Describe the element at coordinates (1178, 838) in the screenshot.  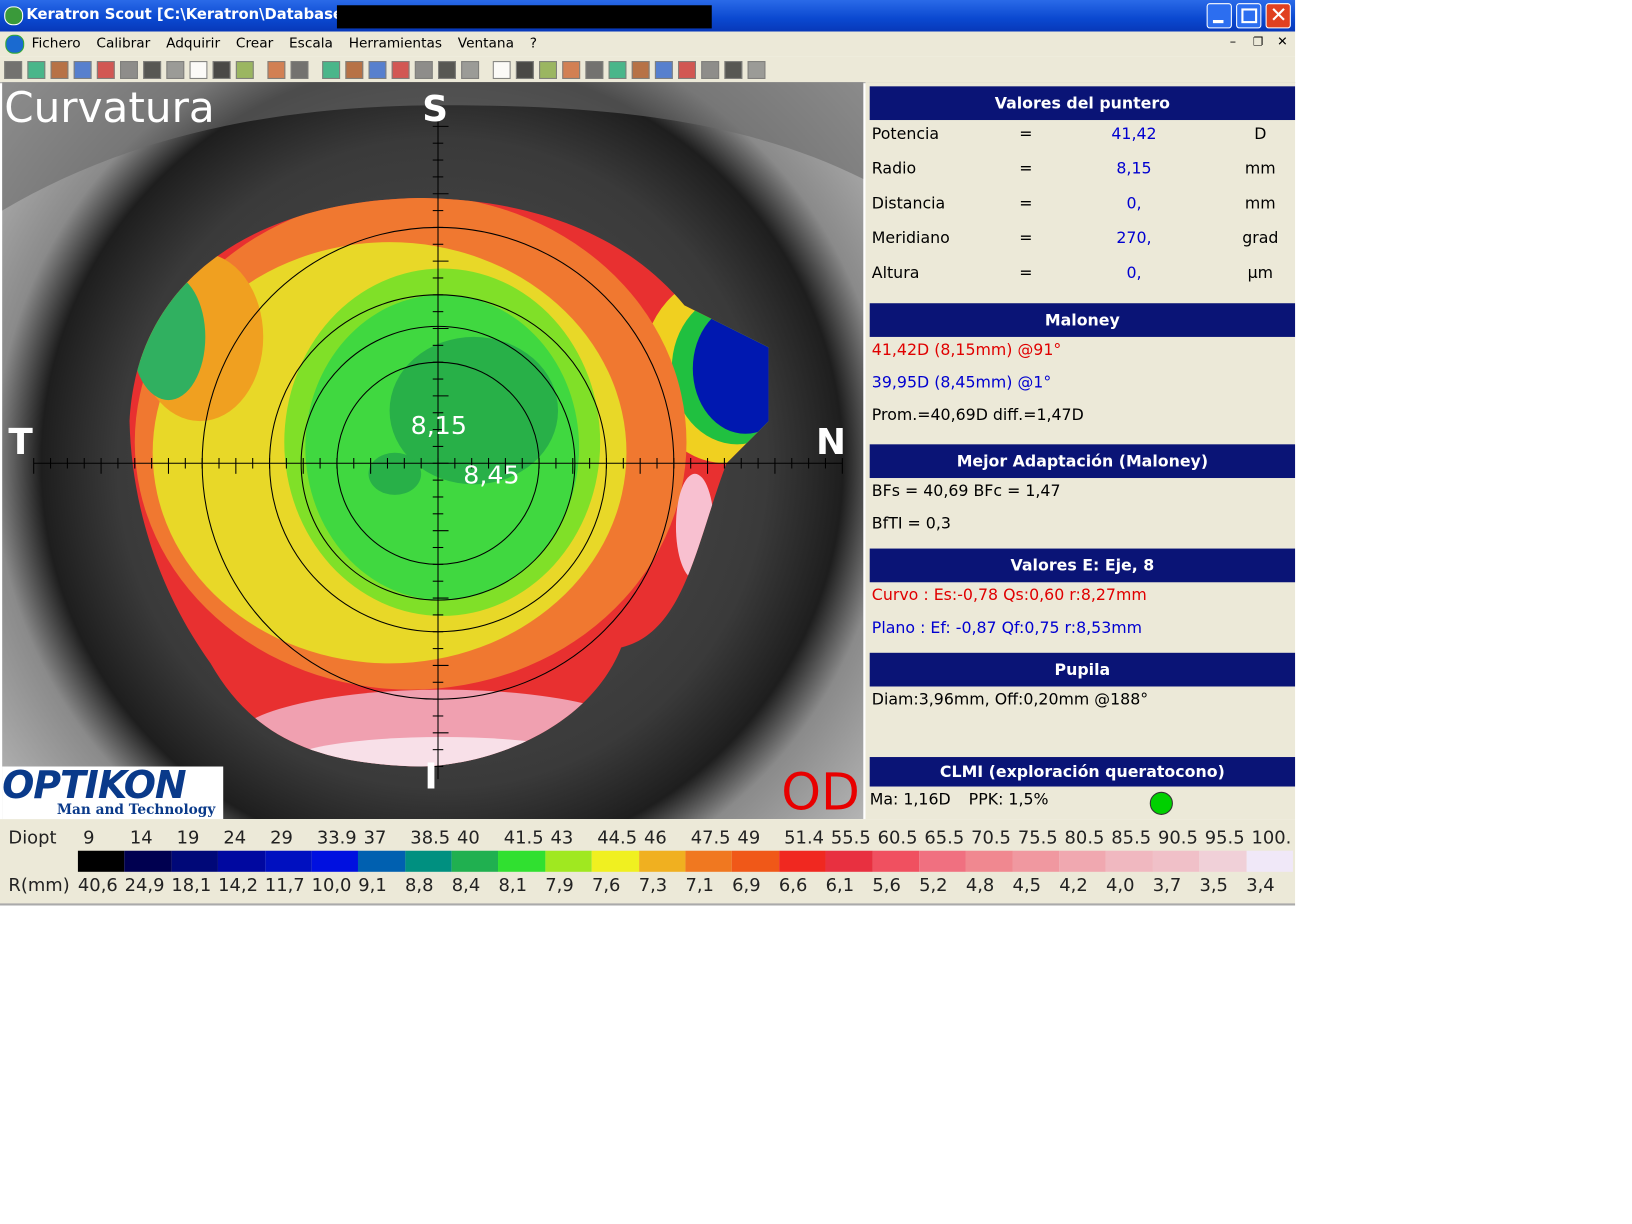
I see `diopt-label: 90.5` at that location.